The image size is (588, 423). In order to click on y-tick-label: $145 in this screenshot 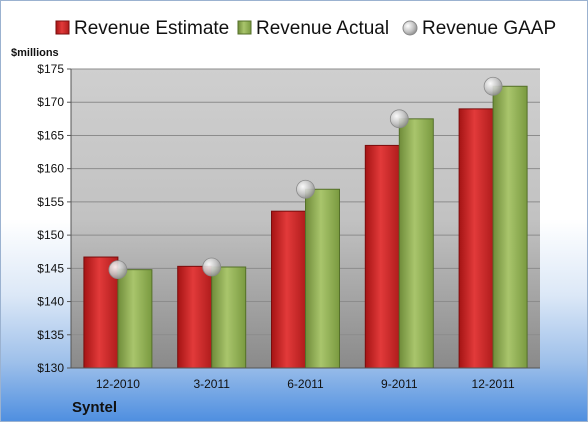, I will do `click(50, 268)`.